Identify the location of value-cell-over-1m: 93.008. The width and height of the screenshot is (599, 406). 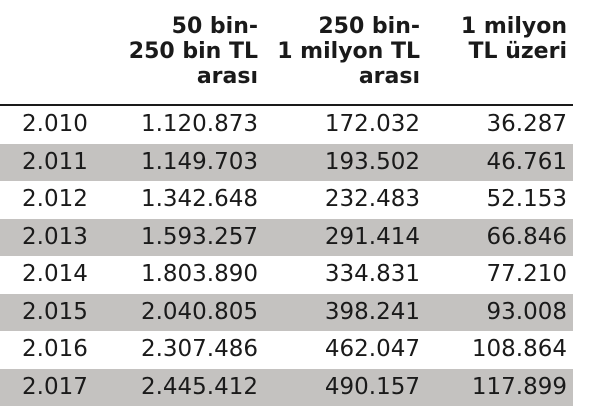
(527, 313).